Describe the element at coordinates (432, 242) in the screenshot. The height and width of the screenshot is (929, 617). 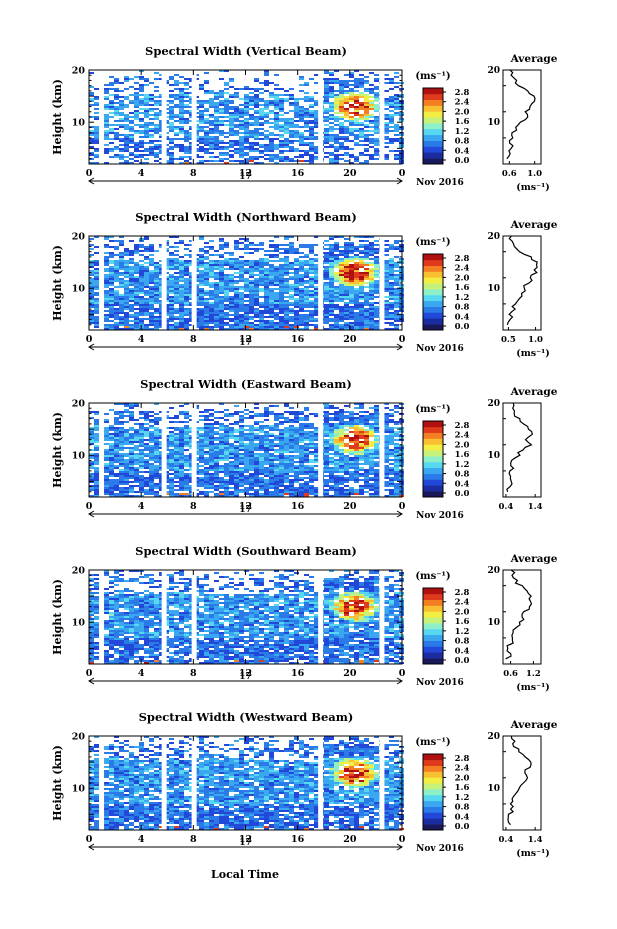
I see `colorbar-unit-label: (ms⁻¹)` at that location.